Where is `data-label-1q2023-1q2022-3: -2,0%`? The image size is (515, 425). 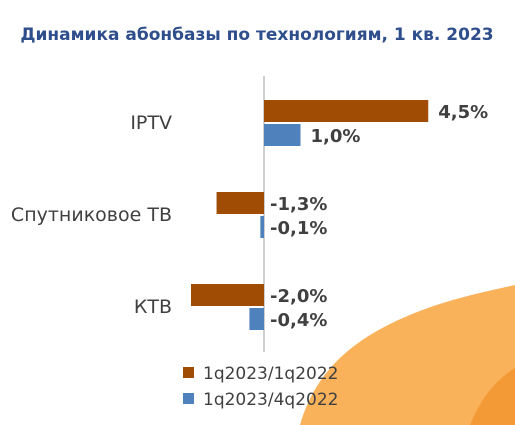
data-label-1q2023-1q2022-3: -2,0% is located at coordinates (298, 296).